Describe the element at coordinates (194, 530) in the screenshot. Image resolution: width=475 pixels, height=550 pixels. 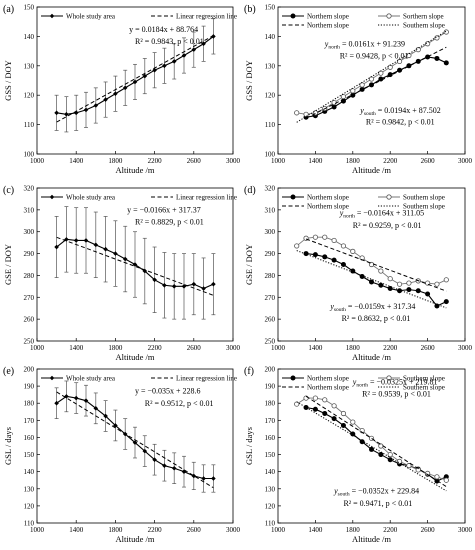
I see `x-tick-label: 2600` at that location.